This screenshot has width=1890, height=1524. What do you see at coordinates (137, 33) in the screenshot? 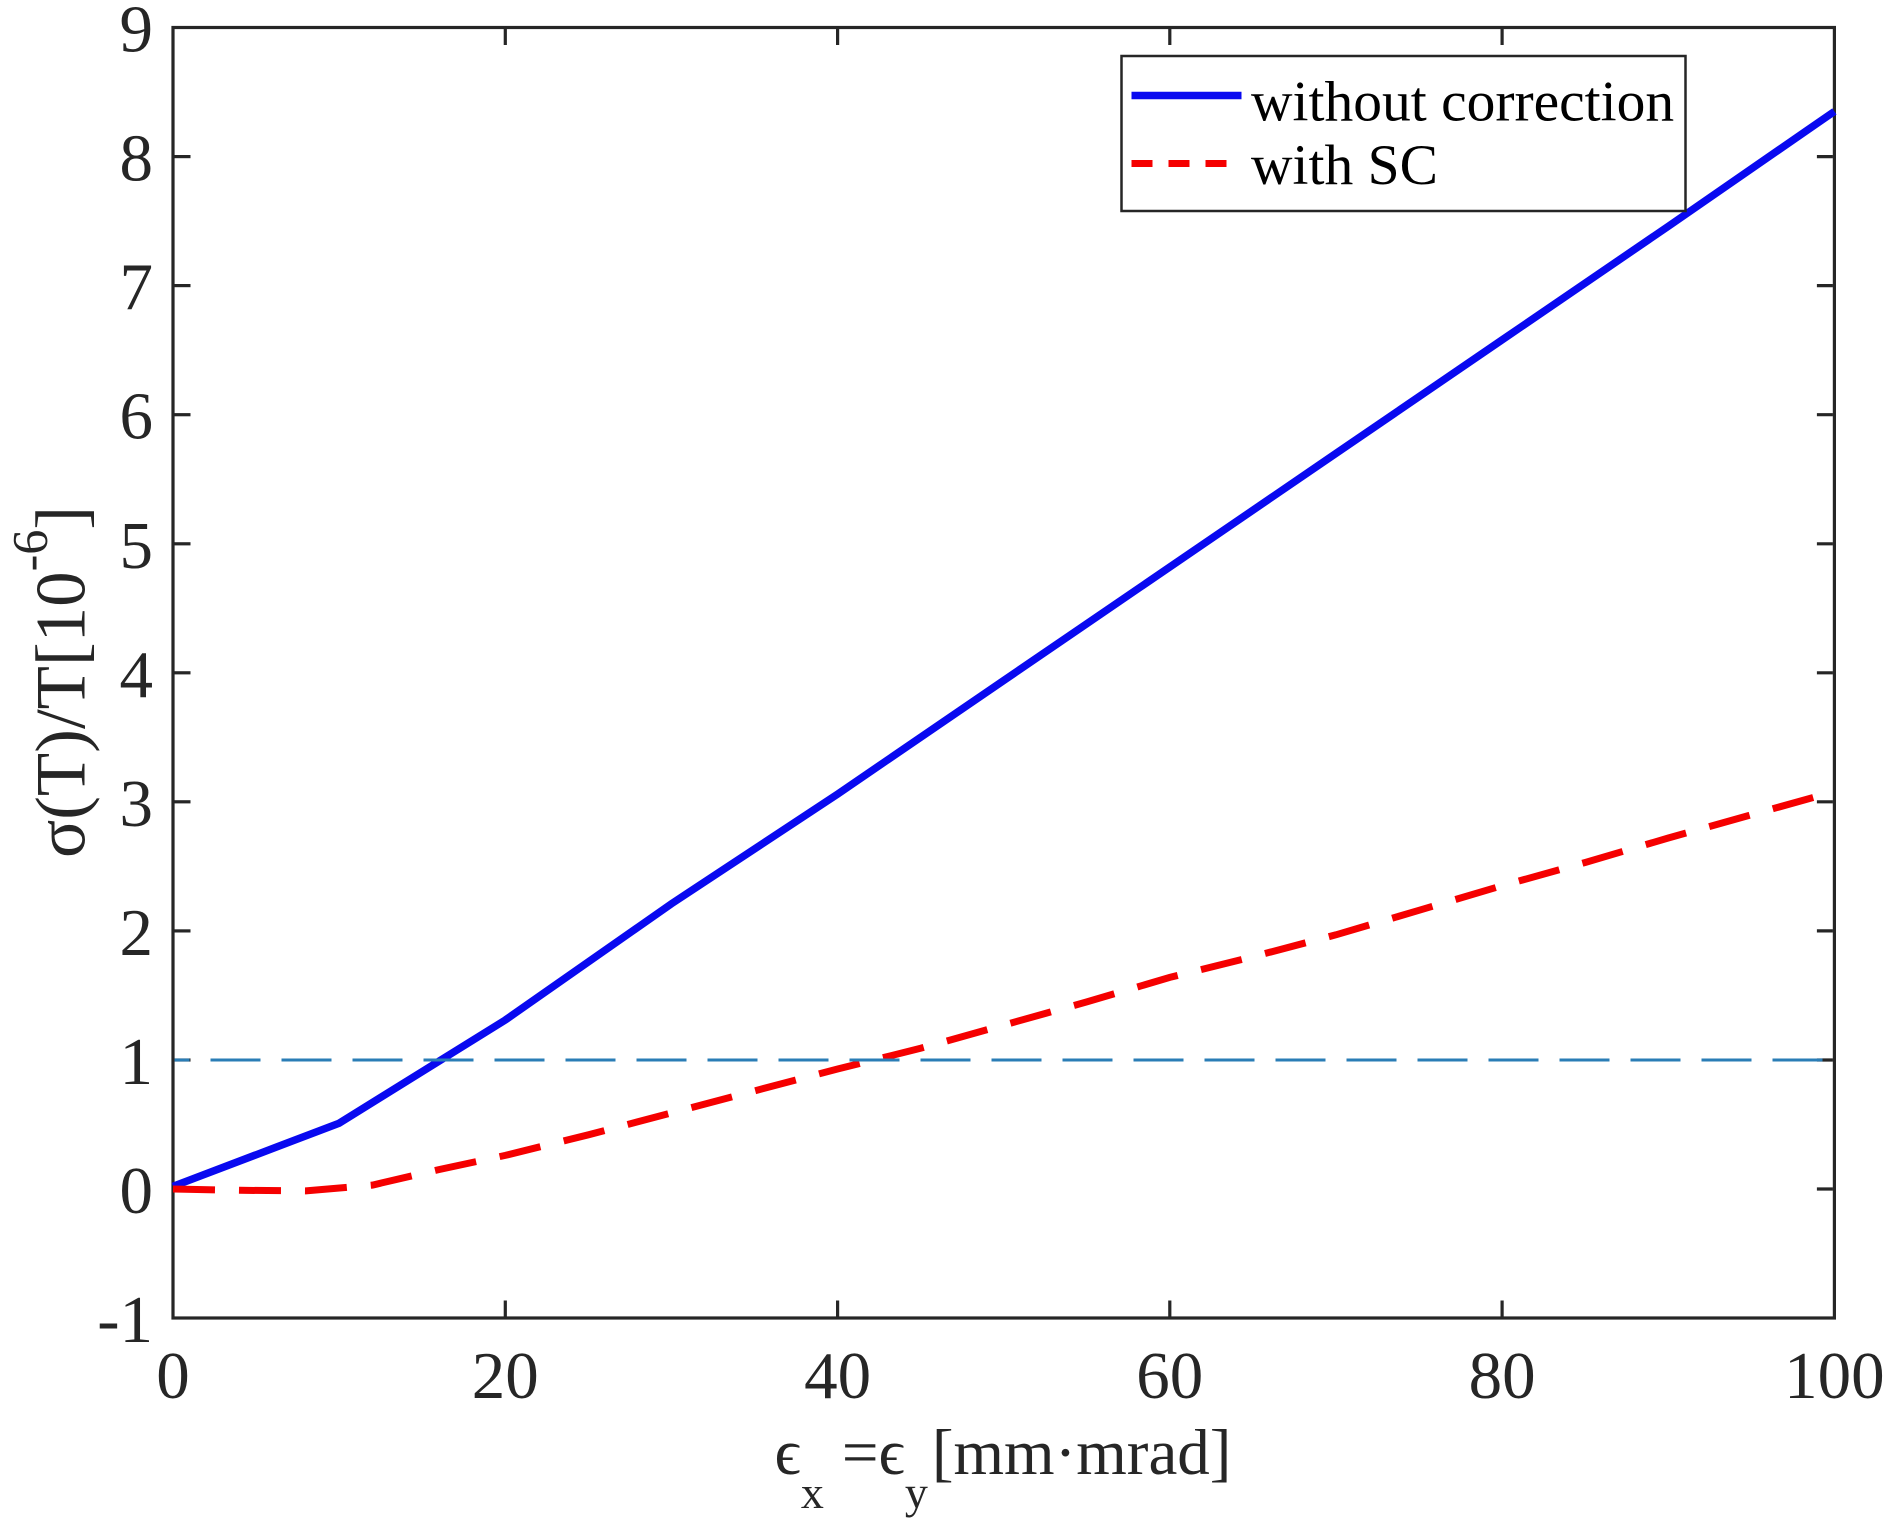
I see `svg-text: 9` at bounding box center [137, 33].